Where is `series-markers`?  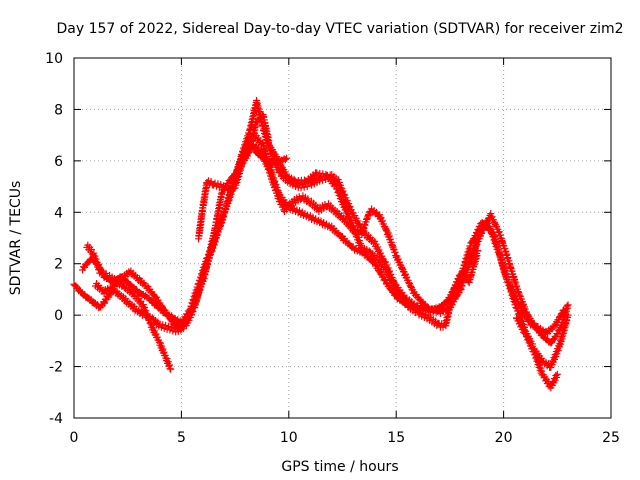 series-markers is located at coordinates (129, 307).